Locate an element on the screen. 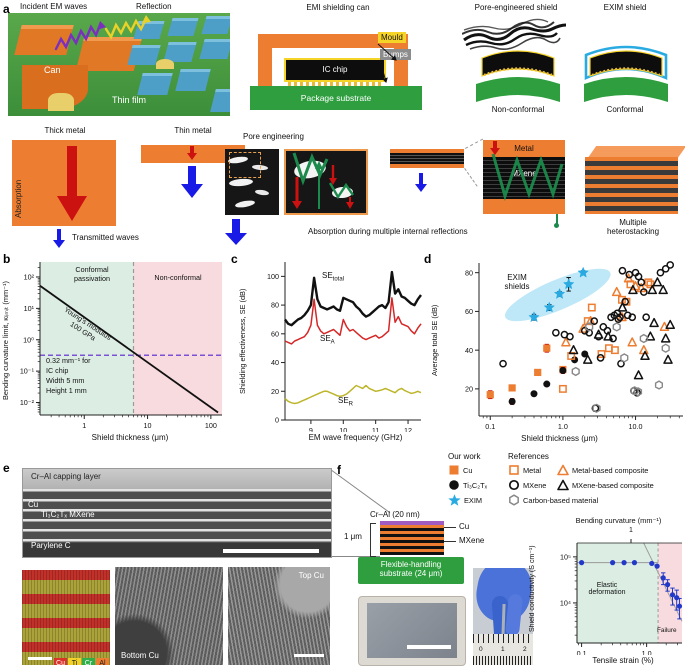  pore-zoom-panel is located at coordinates (326, 182).